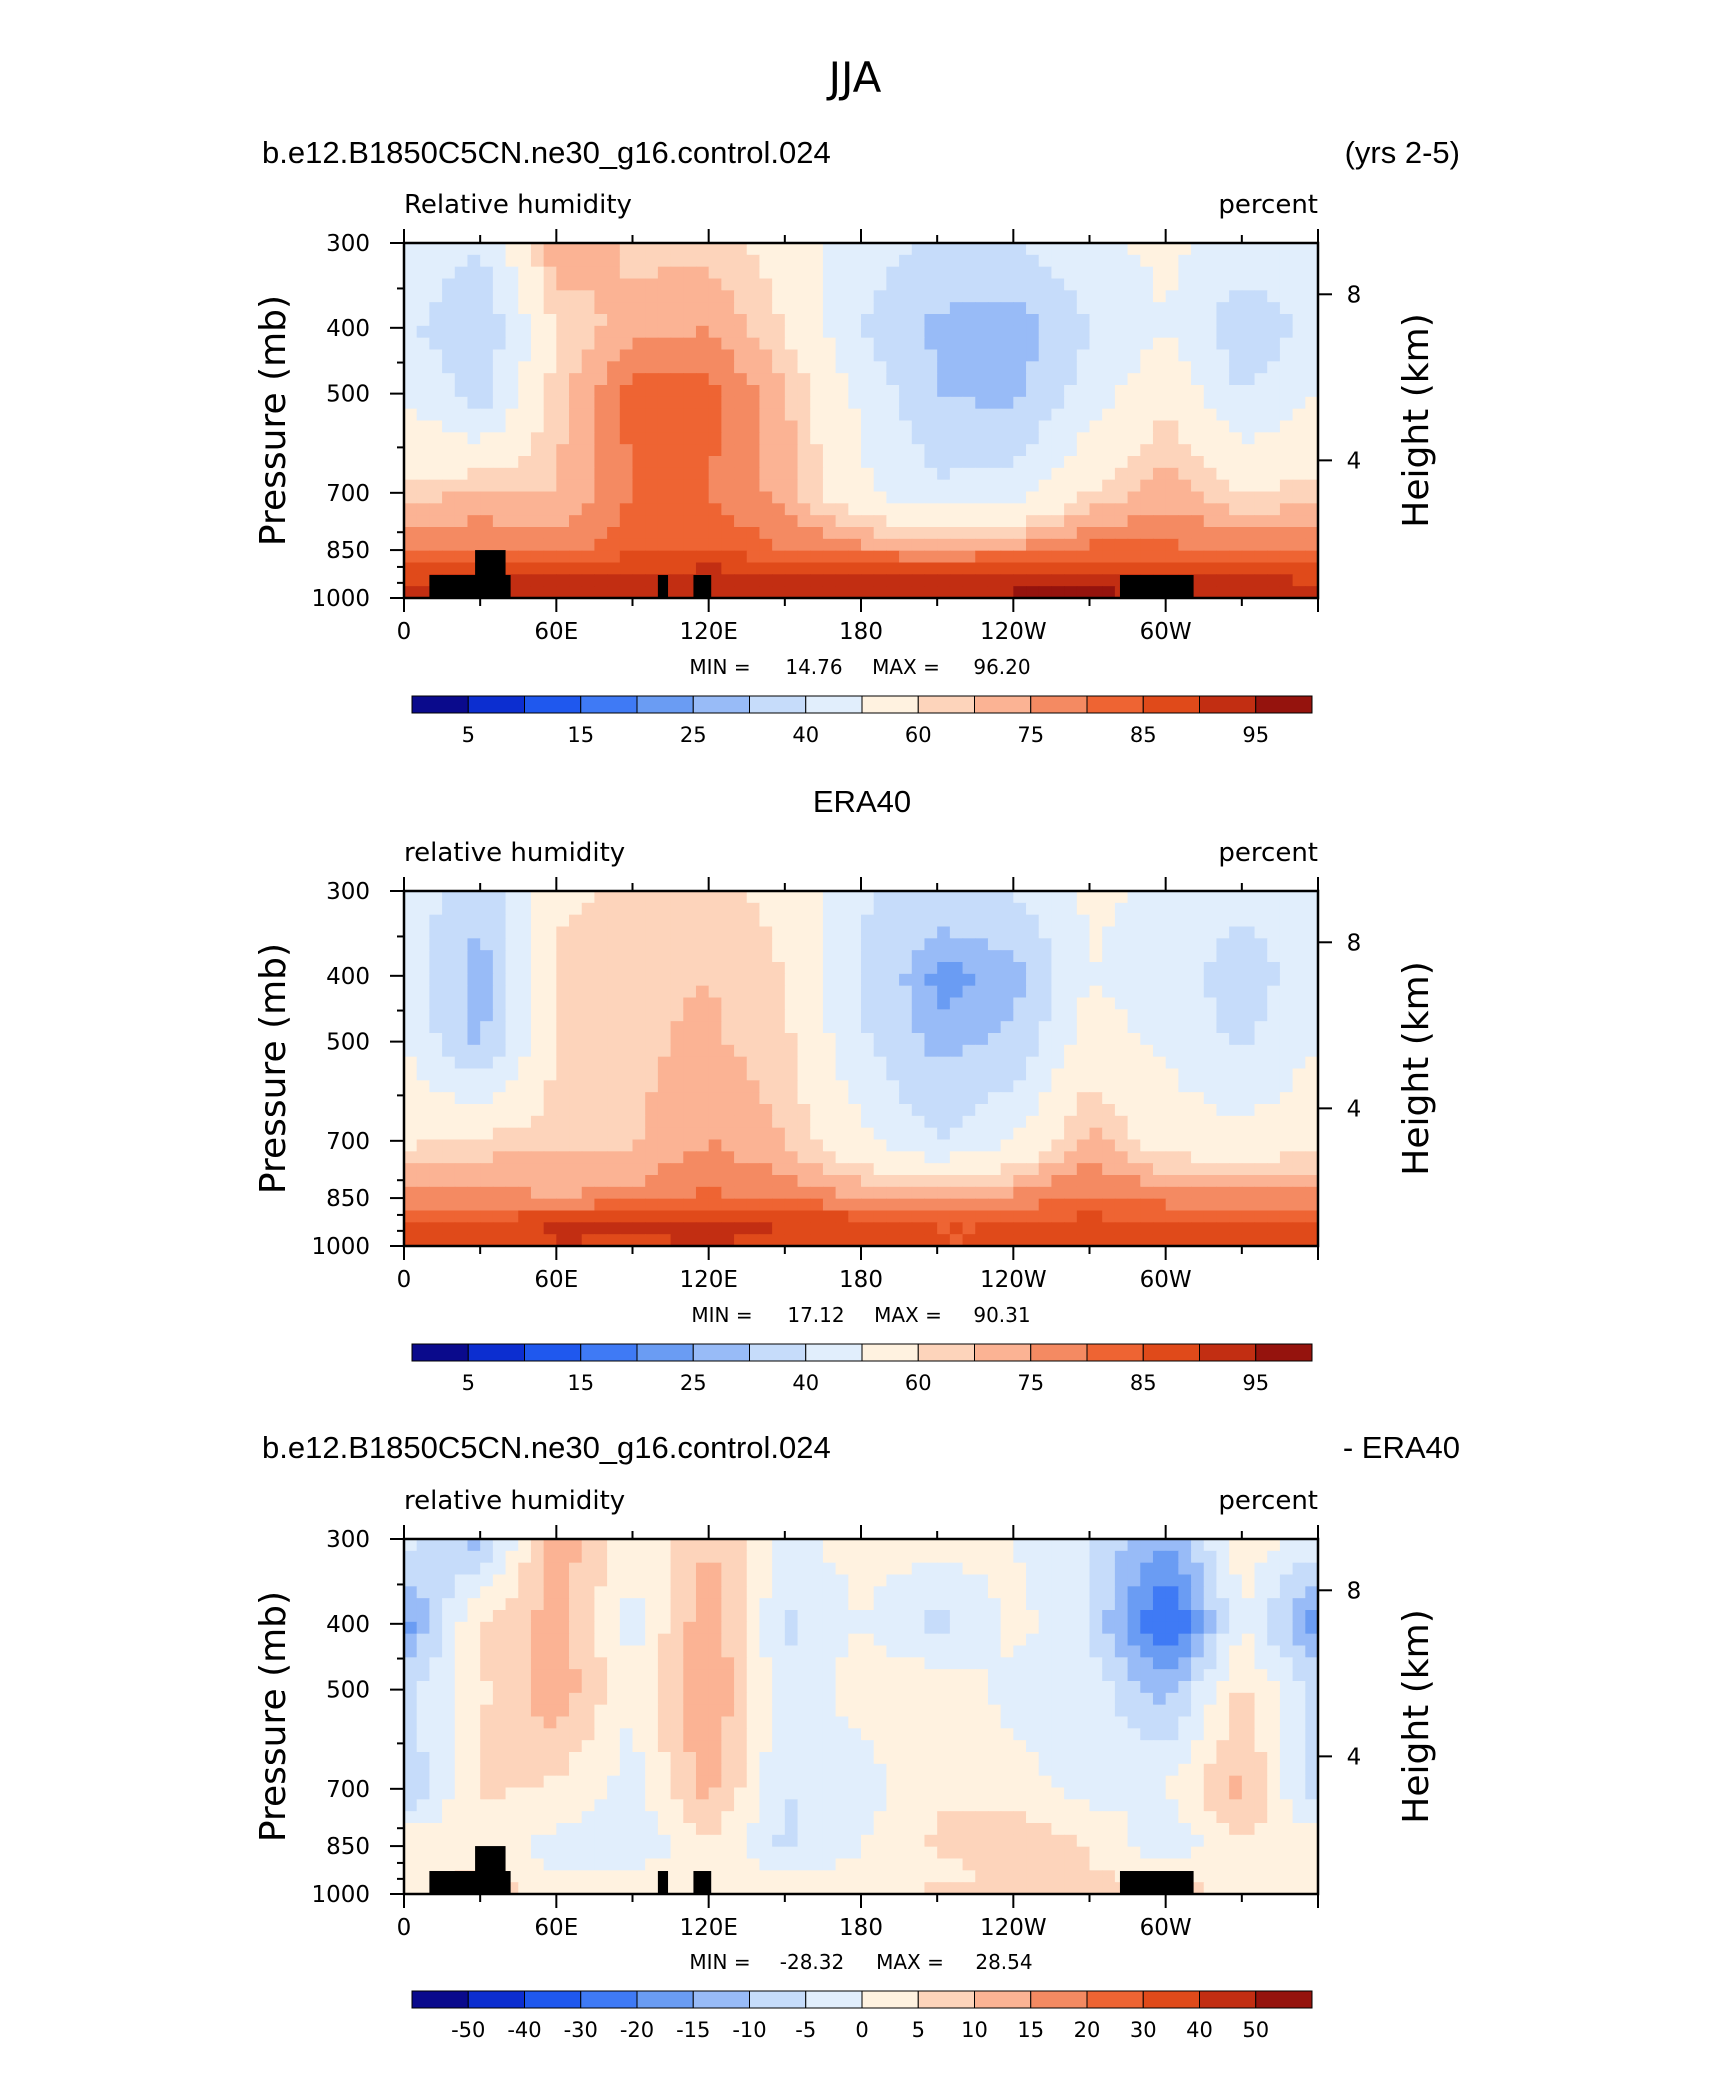 The width and height of the screenshot is (1710, 2074). What do you see at coordinates (340, 1247) in the screenshot?
I see `y-tick-label: 1000` at bounding box center [340, 1247].